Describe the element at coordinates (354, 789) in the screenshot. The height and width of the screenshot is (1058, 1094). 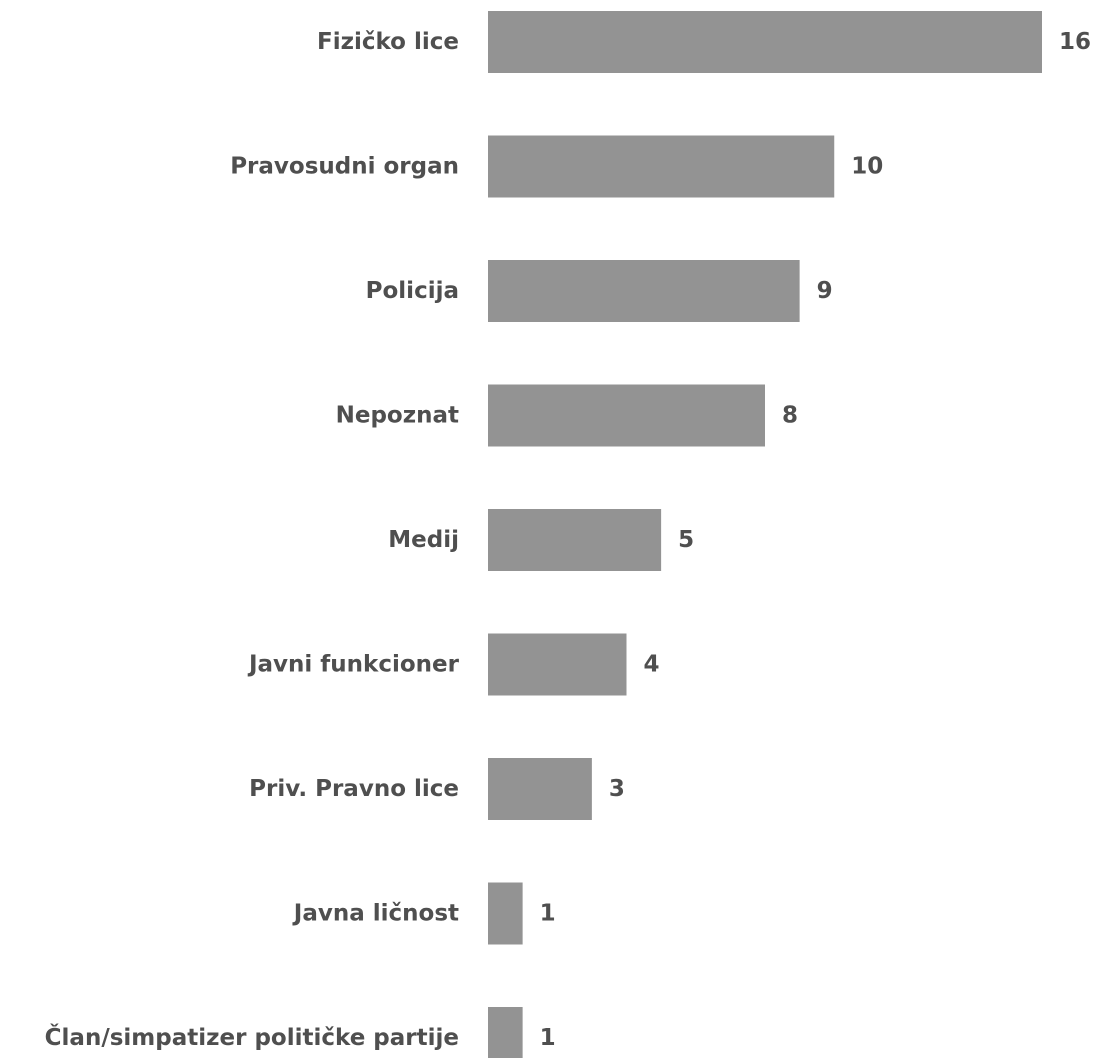
I see `category-label: Priv. Pravno lice` at that location.